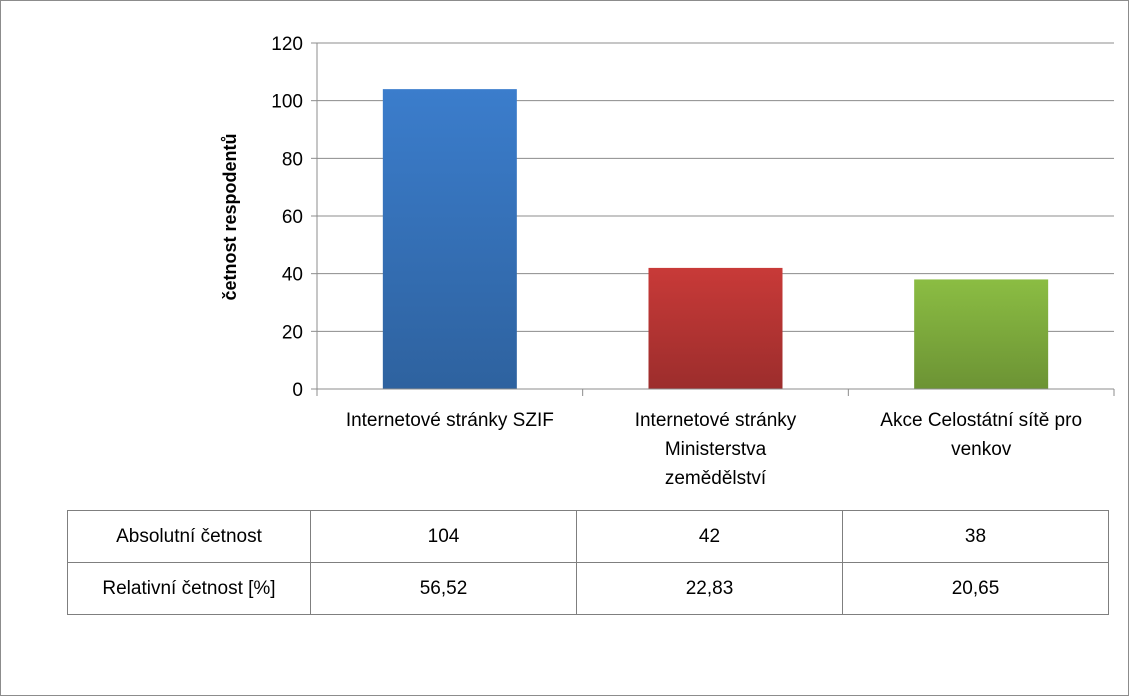 The image size is (1129, 696). Describe the element at coordinates (443, 588) in the screenshot. I see `table-cell: 56,52` at that location.